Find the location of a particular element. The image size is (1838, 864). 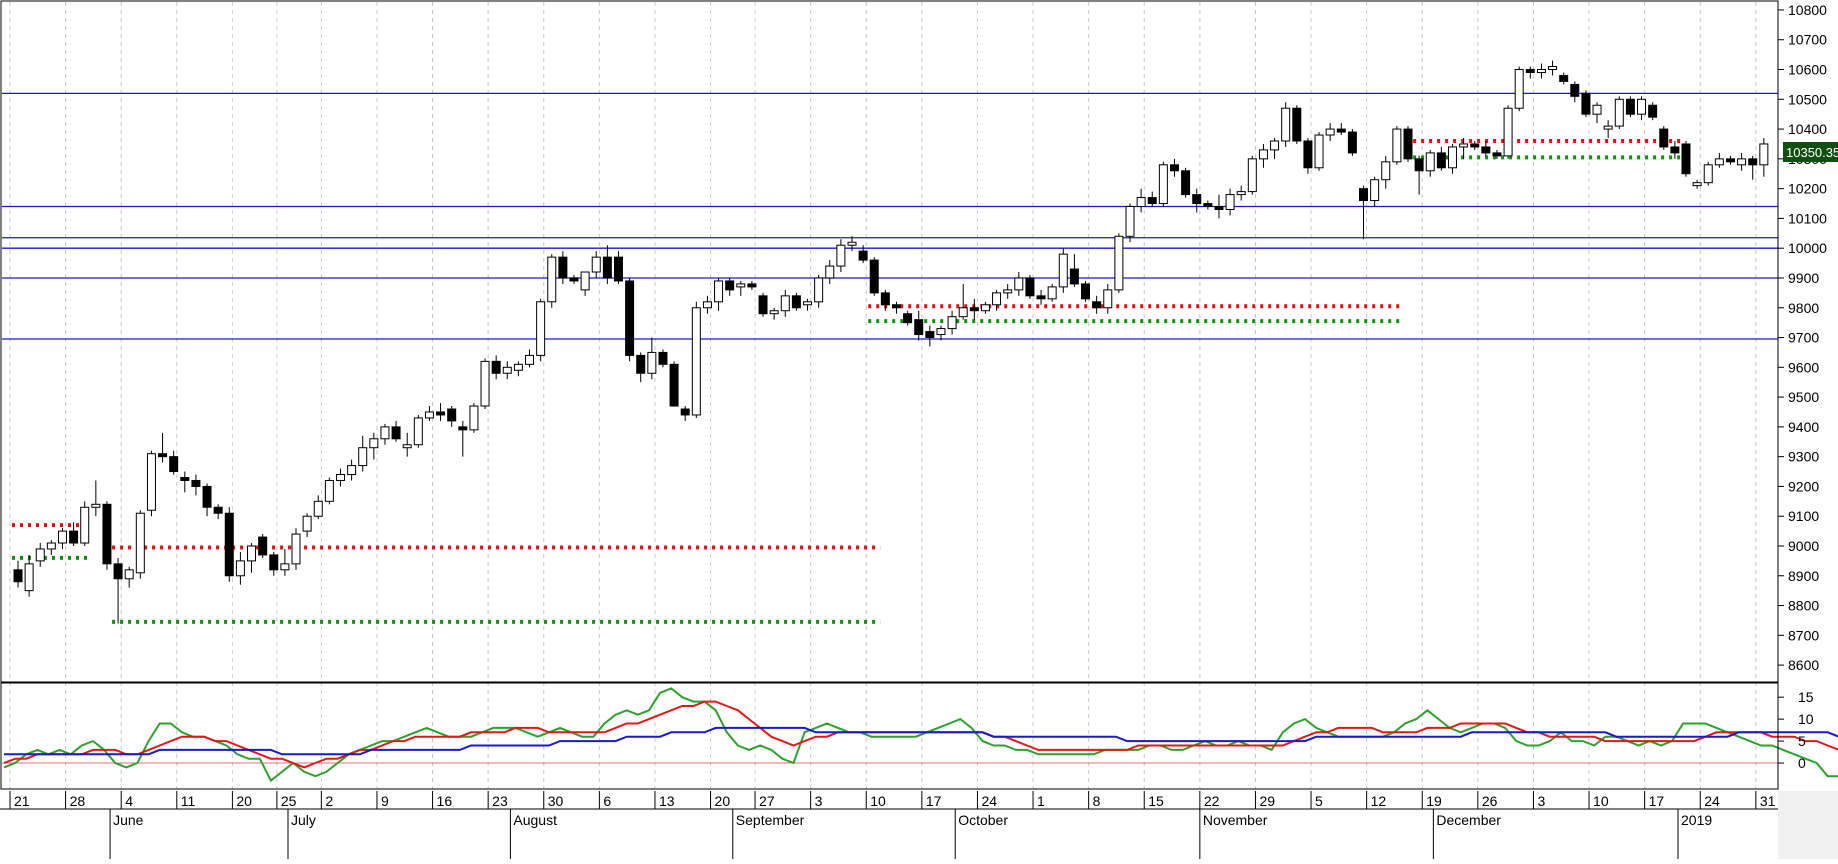

axis-corner is located at coordinates (1808, 825).